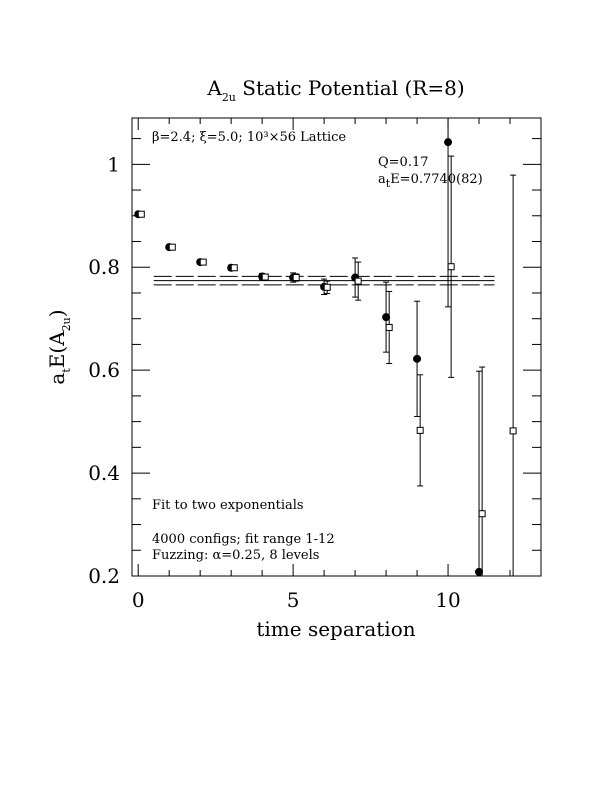 This screenshot has width=612, height=792. I want to click on x-tick-label: 0, so click(138, 600).